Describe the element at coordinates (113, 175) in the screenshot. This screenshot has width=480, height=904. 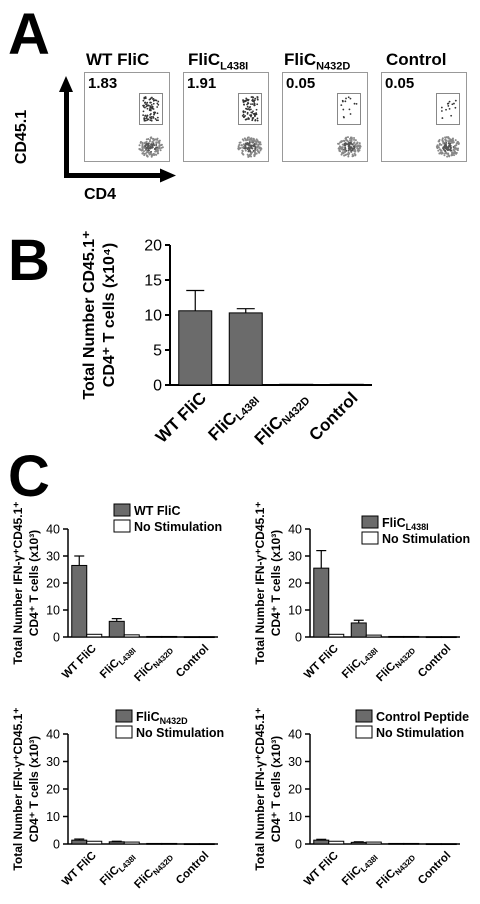
I see `arrow-x-shaft` at that location.